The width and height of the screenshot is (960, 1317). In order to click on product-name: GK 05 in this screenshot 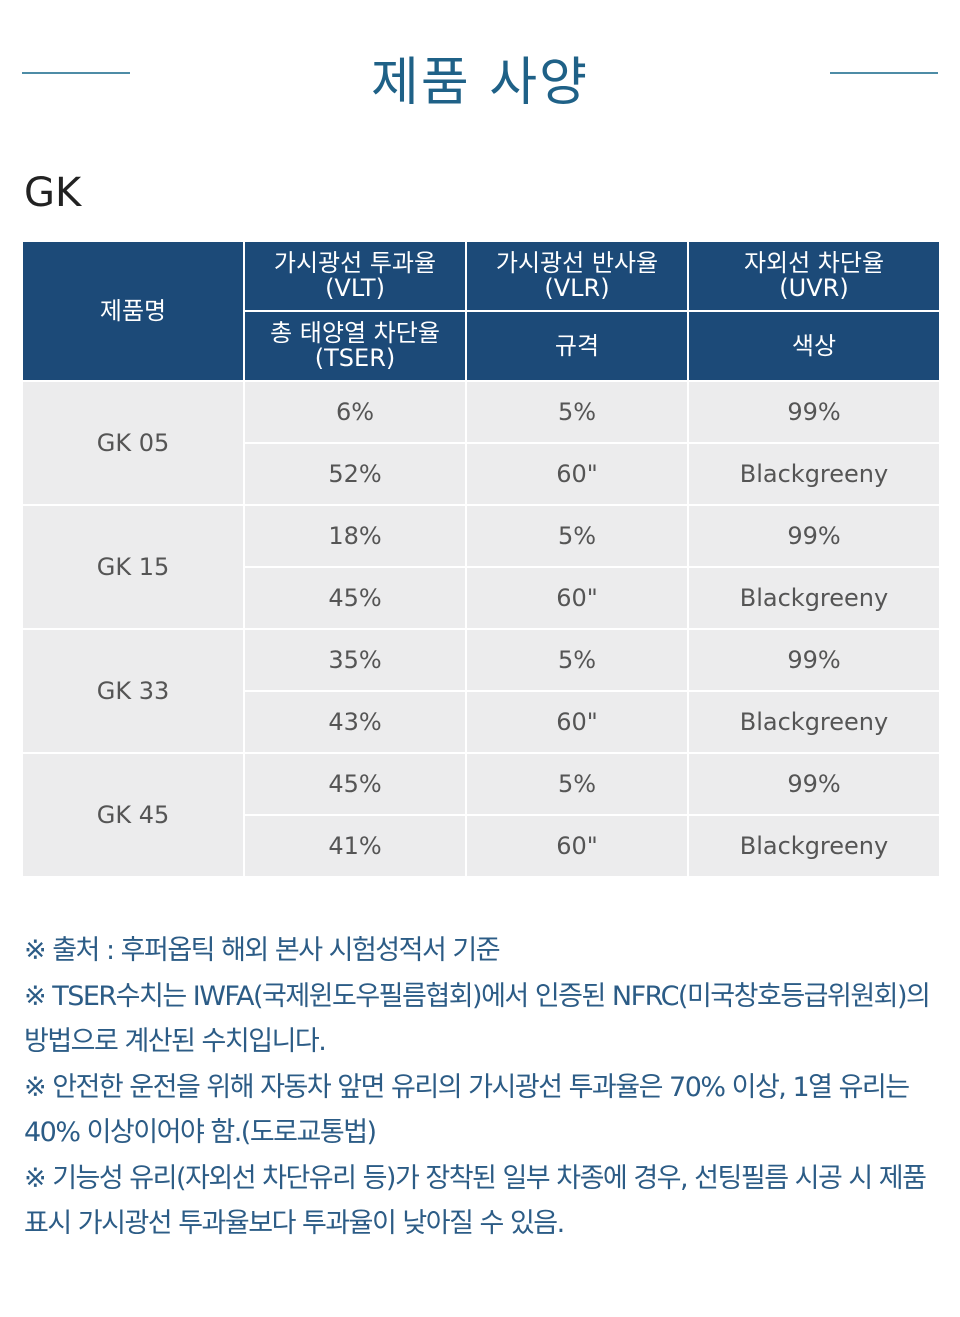, I will do `click(134, 443)`.